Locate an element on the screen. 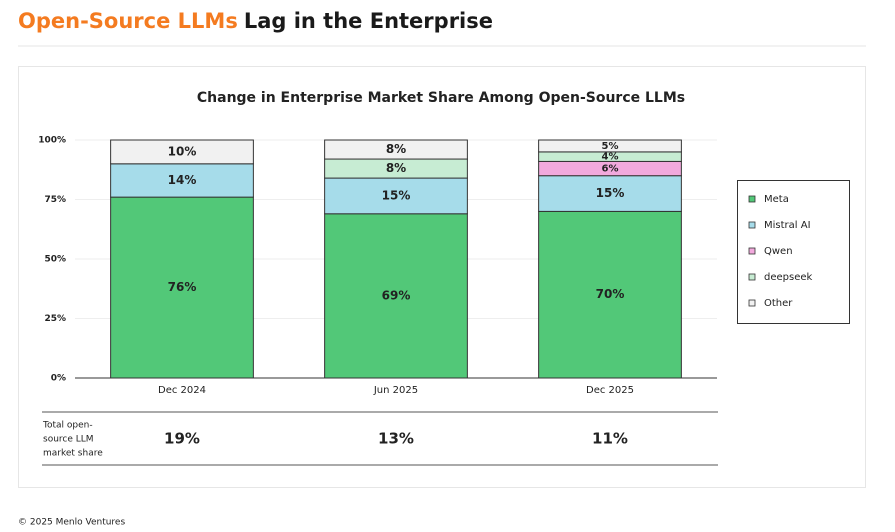  legend-label: Other is located at coordinates (778, 303).